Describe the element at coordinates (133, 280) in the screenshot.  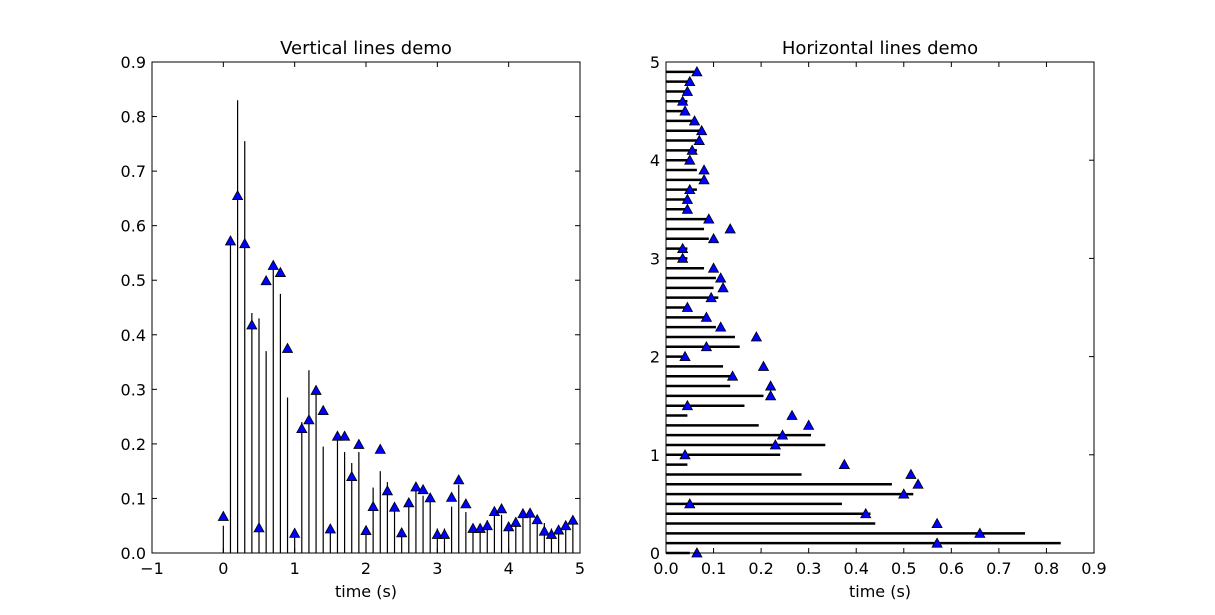
I see `y-tick-label: 0.5` at that location.